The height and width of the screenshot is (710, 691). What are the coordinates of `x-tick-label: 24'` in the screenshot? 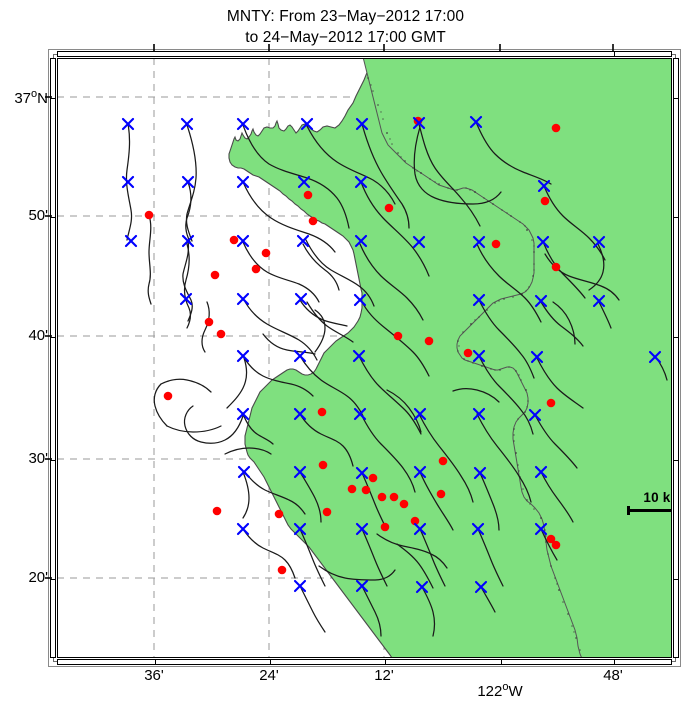 It's located at (269, 675).